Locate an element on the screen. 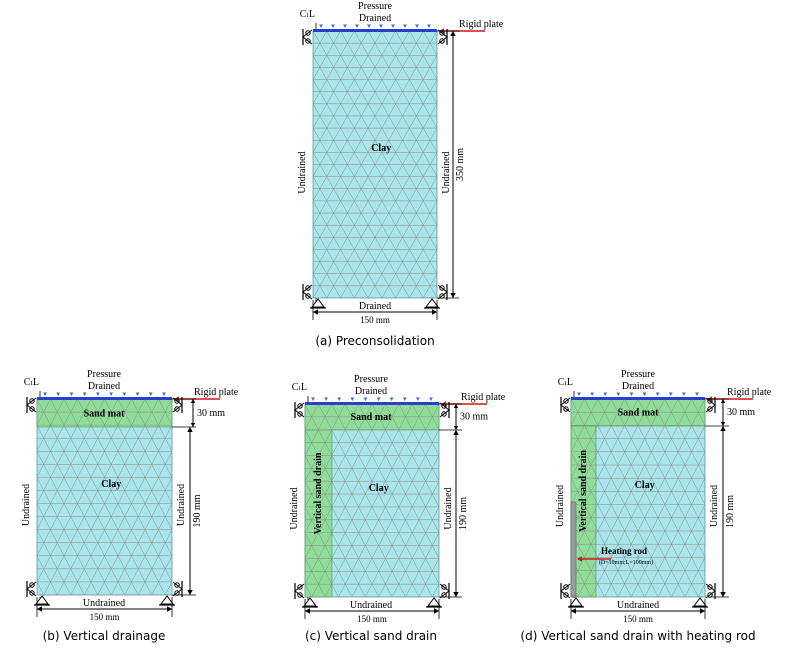 The height and width of the screenshot is (649, 800). clay-region is located at coordinates (104, 497).